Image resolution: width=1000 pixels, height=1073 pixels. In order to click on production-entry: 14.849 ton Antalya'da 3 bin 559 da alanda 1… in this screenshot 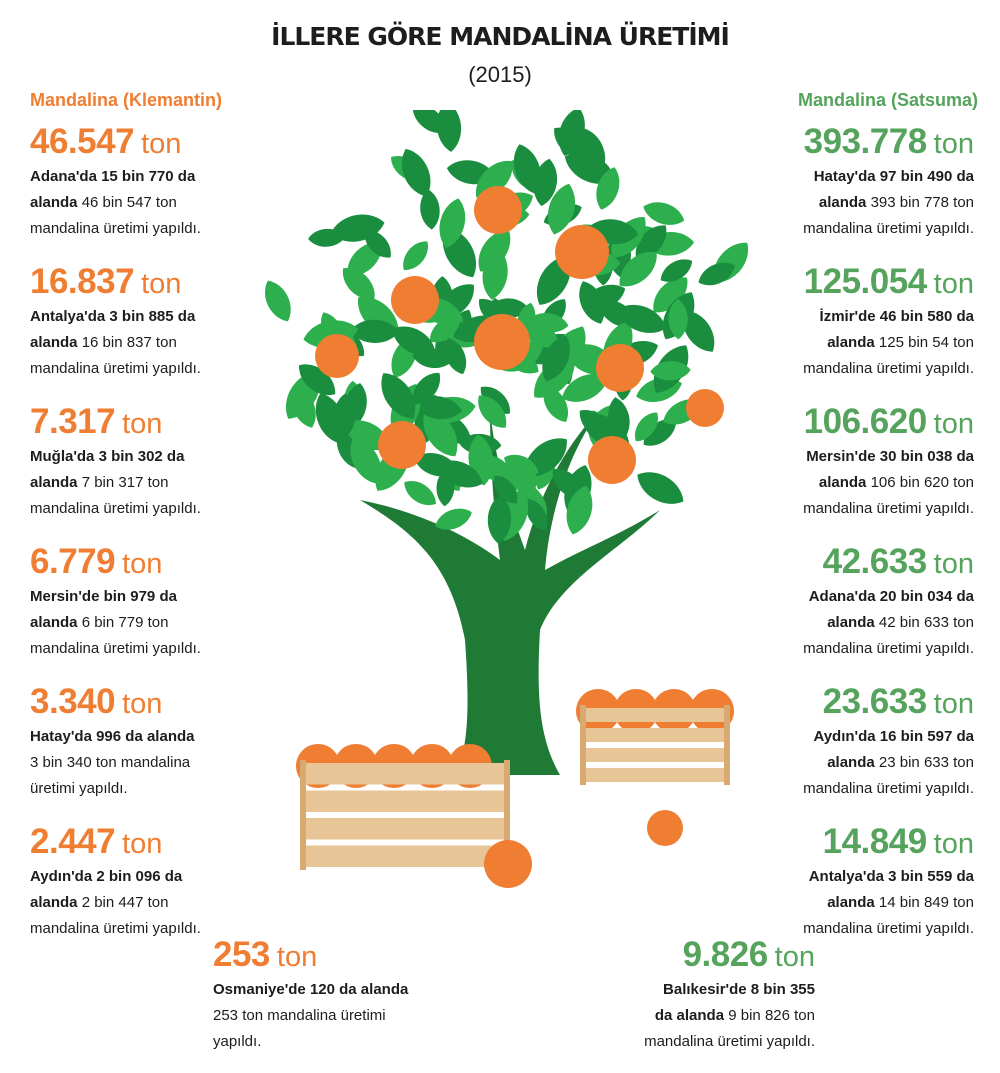, I will do `click(844, 882)`.